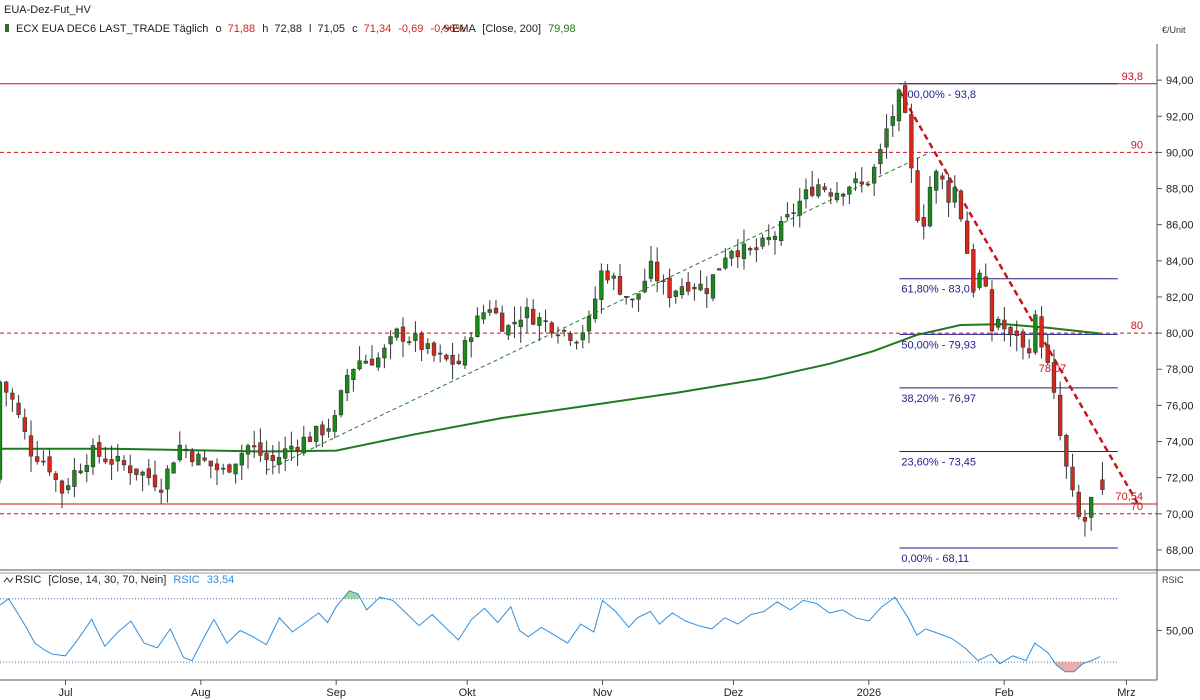  What do you see at coordinates (1180, 515) in the screenshot?
I see `price-axis-label: 70,00` at bounding box center [1180, 515].